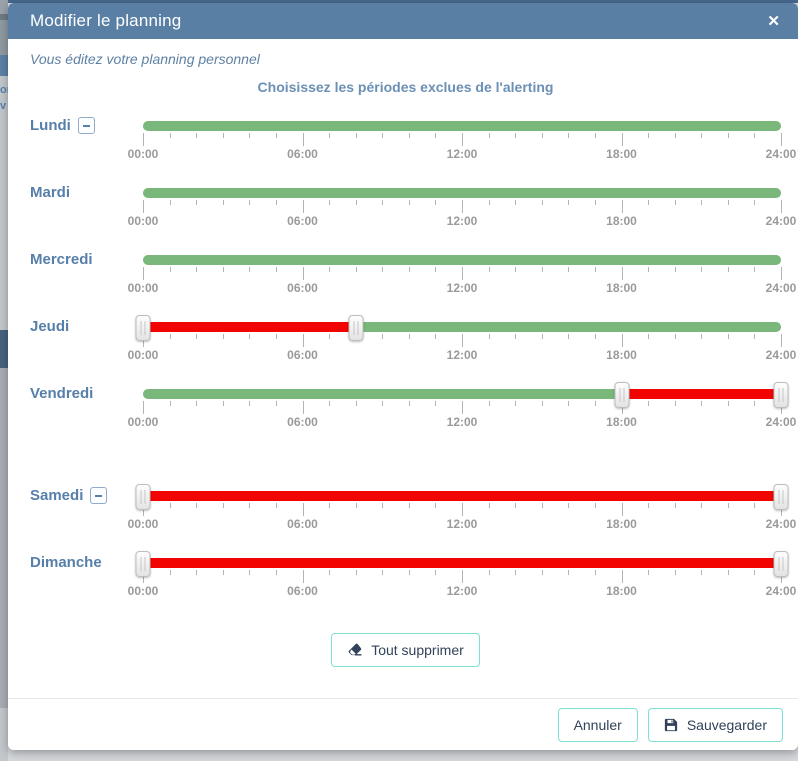 This screenshot has width=798, height=761. I want to click on day-label: Samedi, so click(57, 495).